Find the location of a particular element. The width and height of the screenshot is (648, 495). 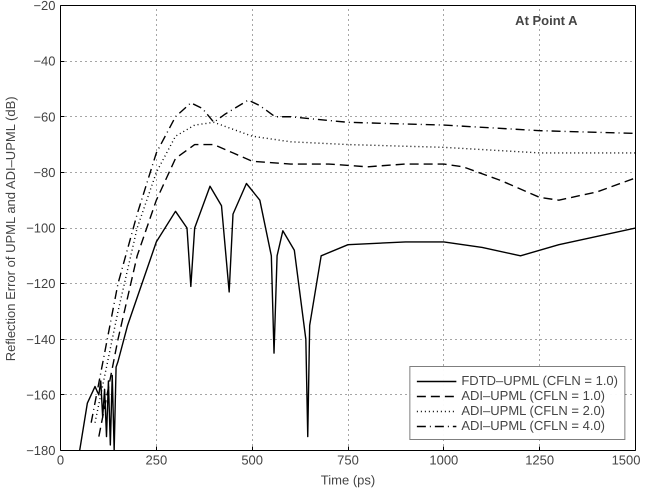

y-tick-label: −80 is located at coordinates (44, 172).